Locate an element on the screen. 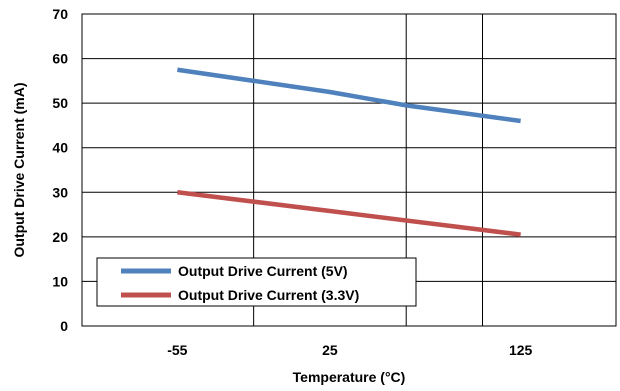 The image size is (620, 391). x-tick-label: 25 is located at coordinates (330, 350).